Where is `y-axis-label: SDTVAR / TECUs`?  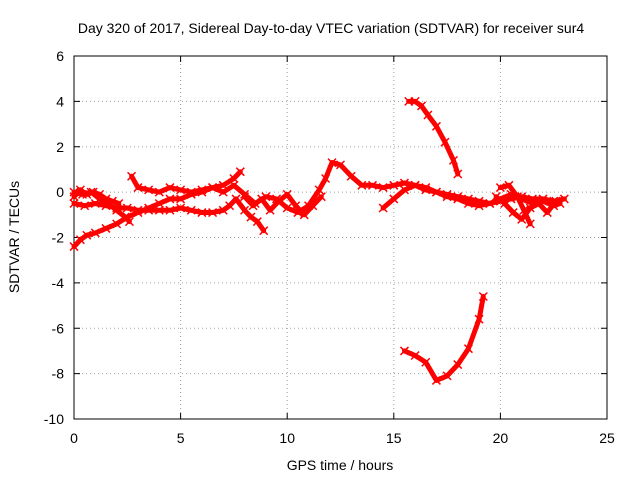 y-axis-label: SDTVAR / TECUs is located at coordinates (14, 237).